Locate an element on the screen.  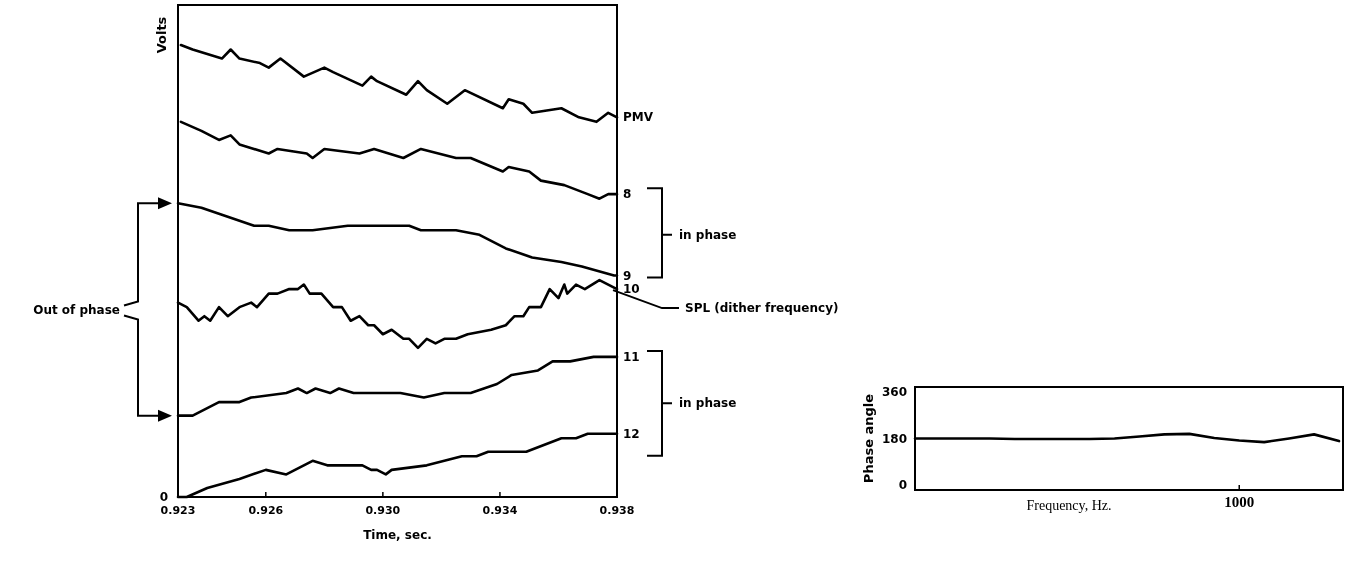
y-axis-title: Volts is located at coordinates (161, 35).